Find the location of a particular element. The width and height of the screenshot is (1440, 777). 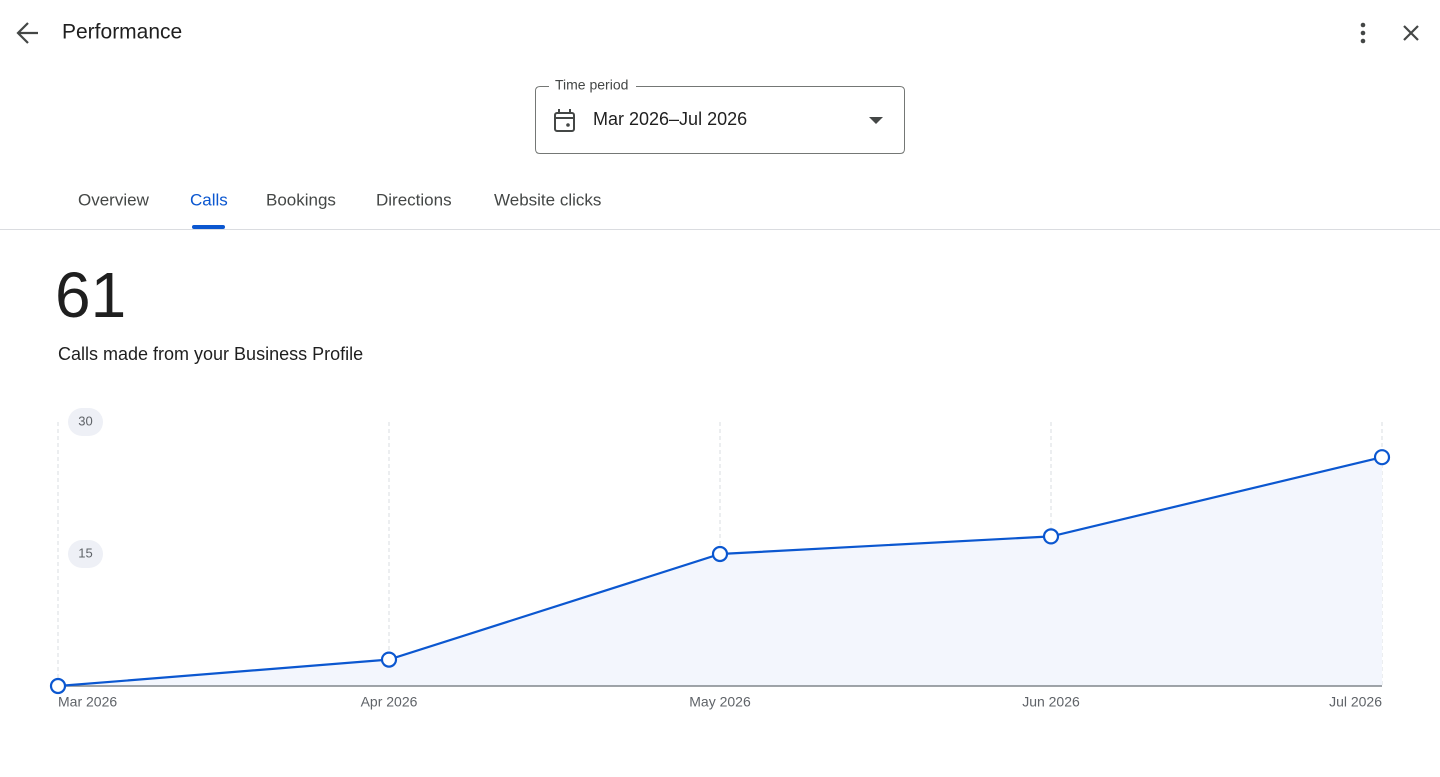

page-title: Performance is located at coordinates (122, 32).